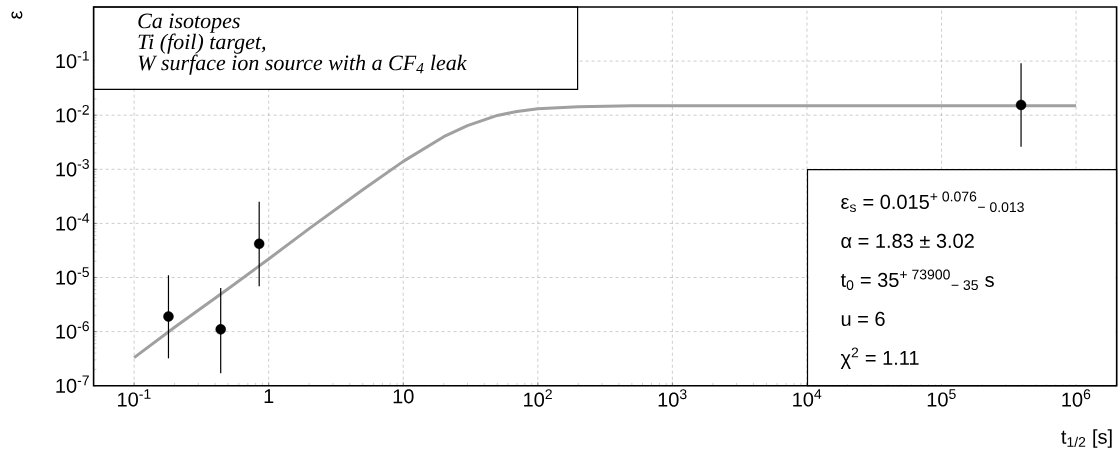  I want to click on x-axis-title: t$_{1/2}$ [s], so click(1086, 438).